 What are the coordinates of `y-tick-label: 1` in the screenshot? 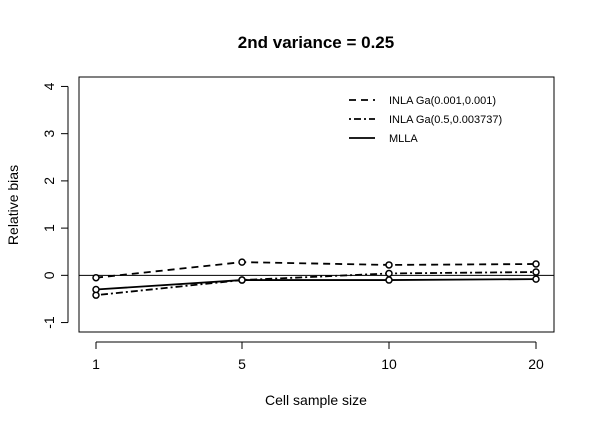 It's located at (49, 228).